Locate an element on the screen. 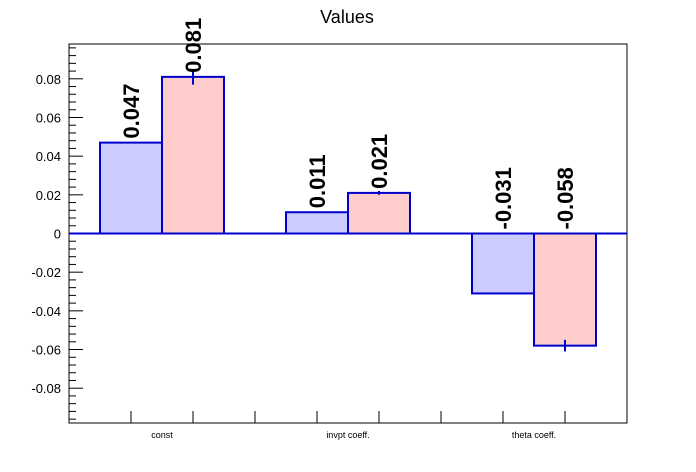  chart-title: Values is located at coordinates (347, 17).